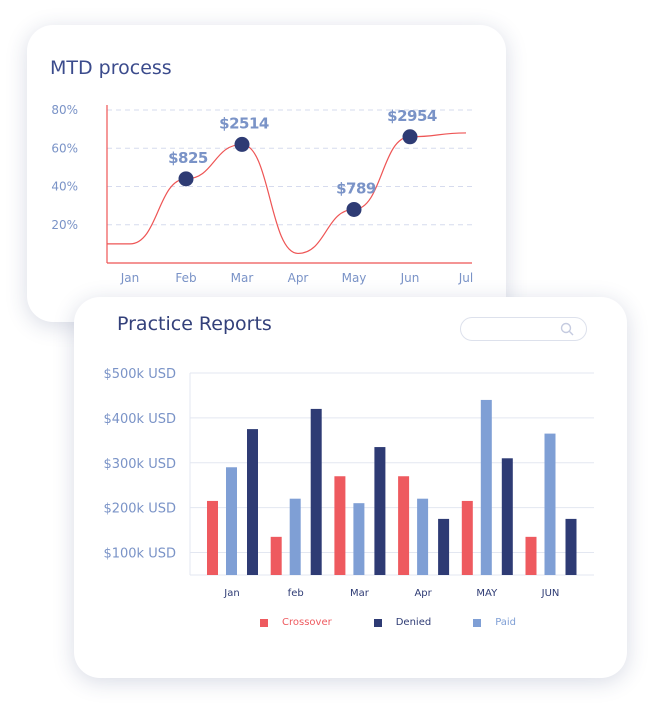 The width and height of the screenshot is (656, 707). I want to click on mtd-title: MTD process, so click(111, 68).